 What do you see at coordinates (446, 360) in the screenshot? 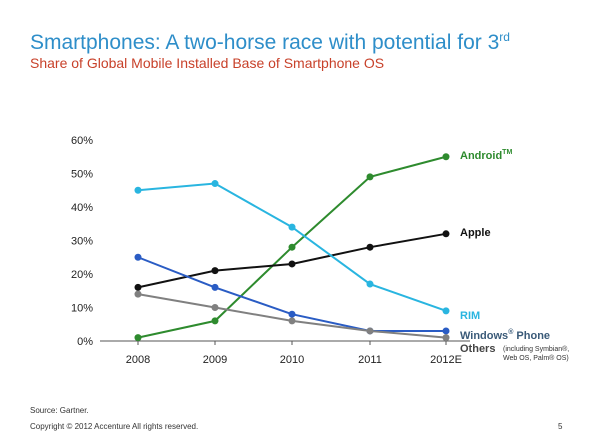
I see `x-tick-label: 2012E` at bounding box center [446, 360].